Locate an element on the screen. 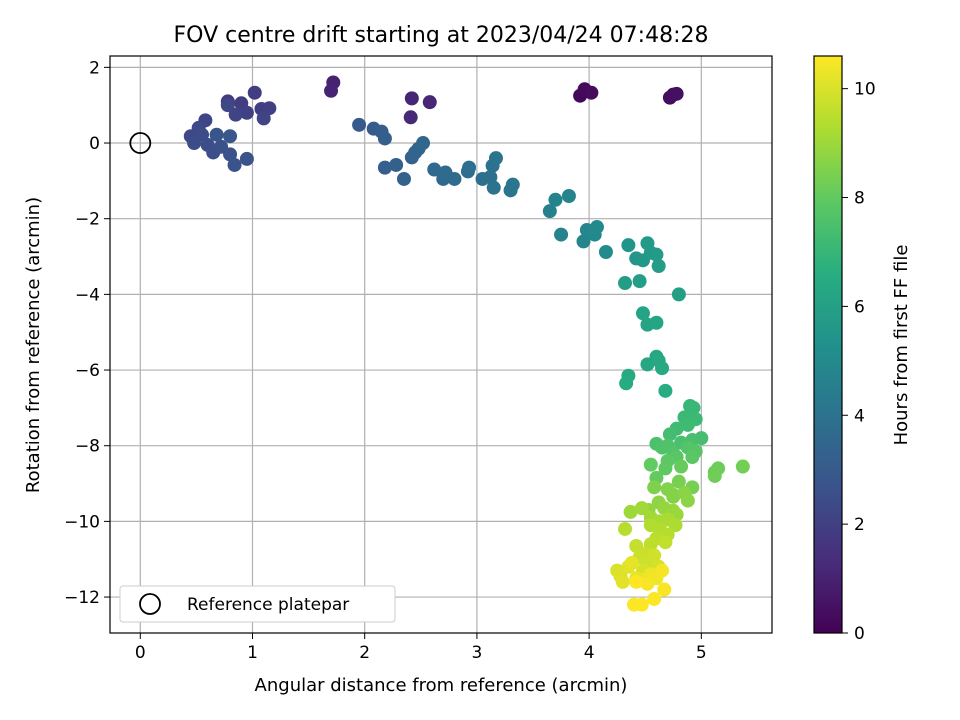 This screenshot has width=960, height=720. y-tick-label: −10 is located at coordinates (82, 522).